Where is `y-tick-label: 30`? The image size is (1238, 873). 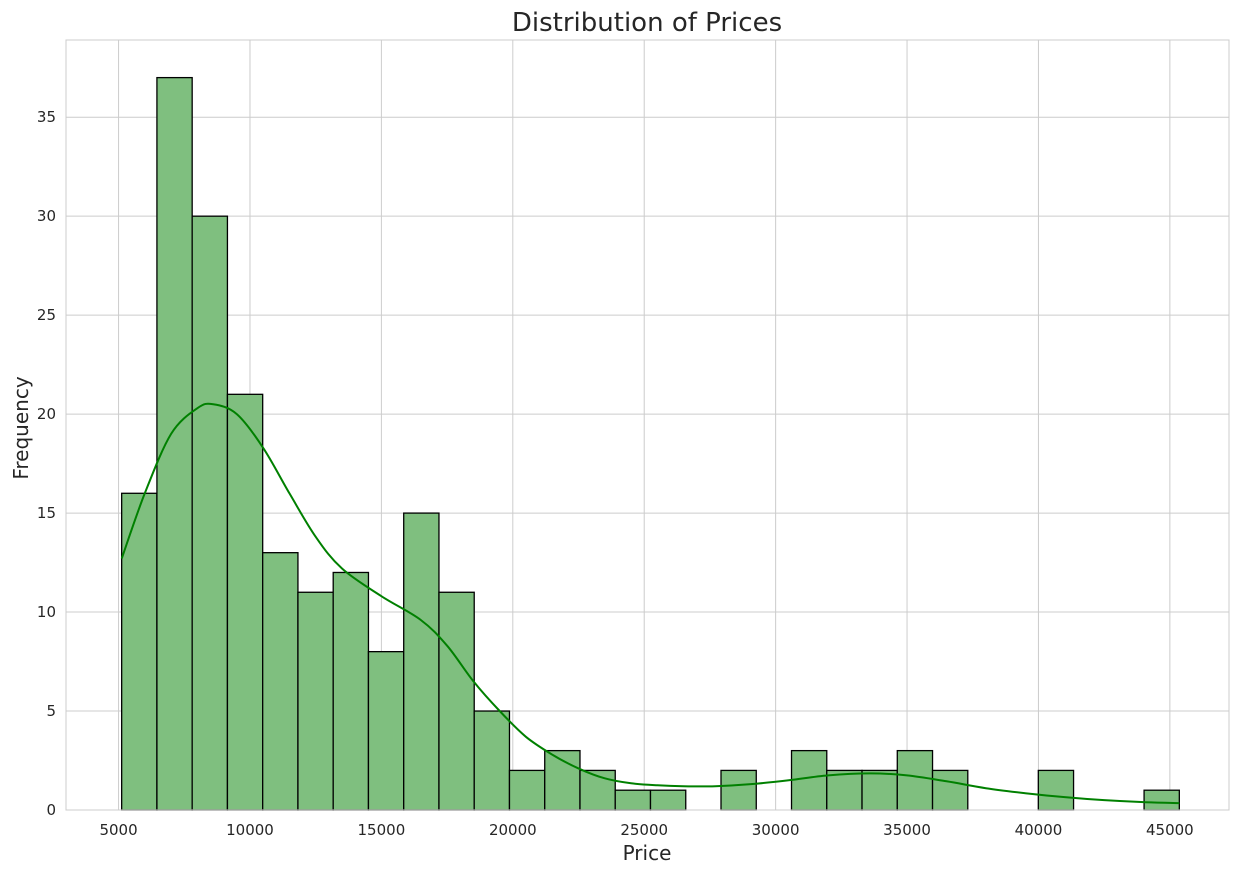
y-tick-label: 30 is located at coordinates (46, 216).